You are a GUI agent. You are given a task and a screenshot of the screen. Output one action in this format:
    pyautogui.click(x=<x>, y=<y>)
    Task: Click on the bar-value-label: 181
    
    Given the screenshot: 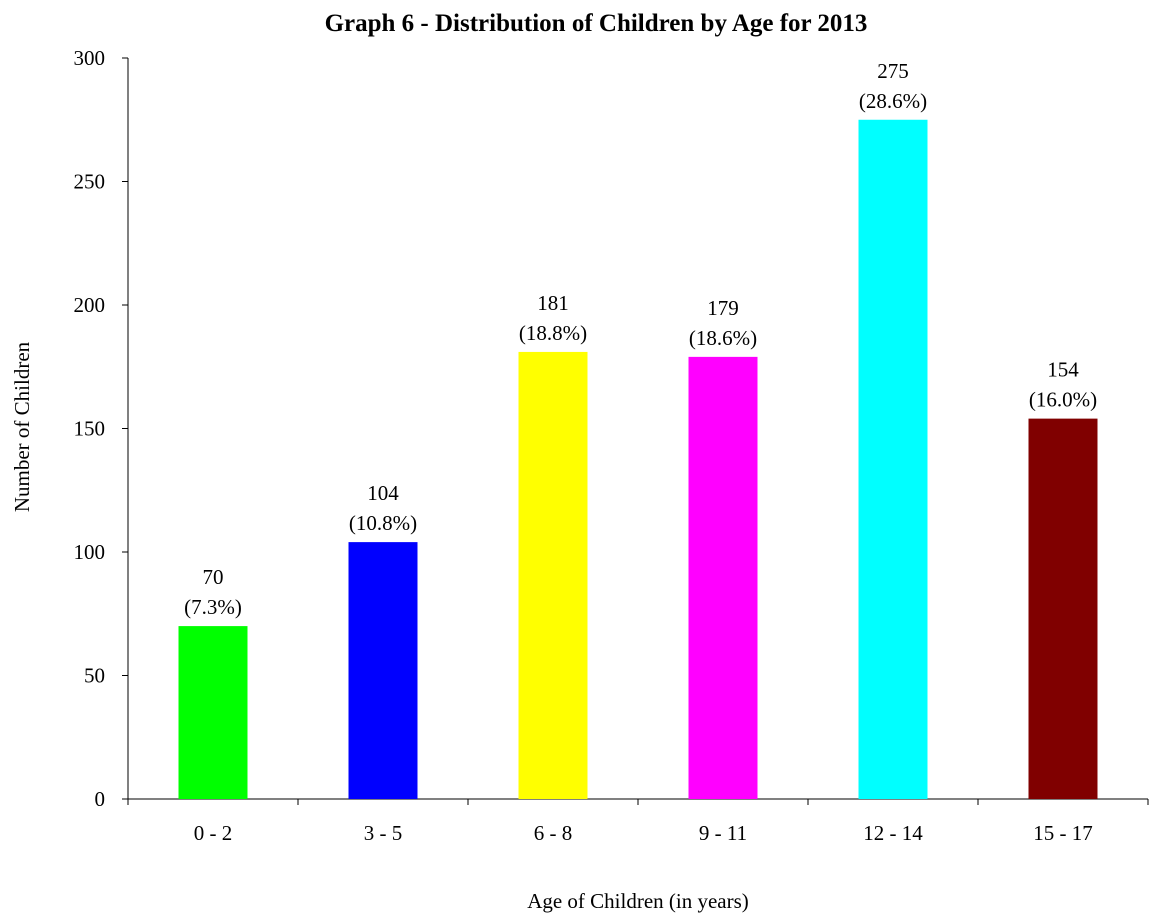 What is the action you would take?
    pyautogui.click(x=553, y=303)
    